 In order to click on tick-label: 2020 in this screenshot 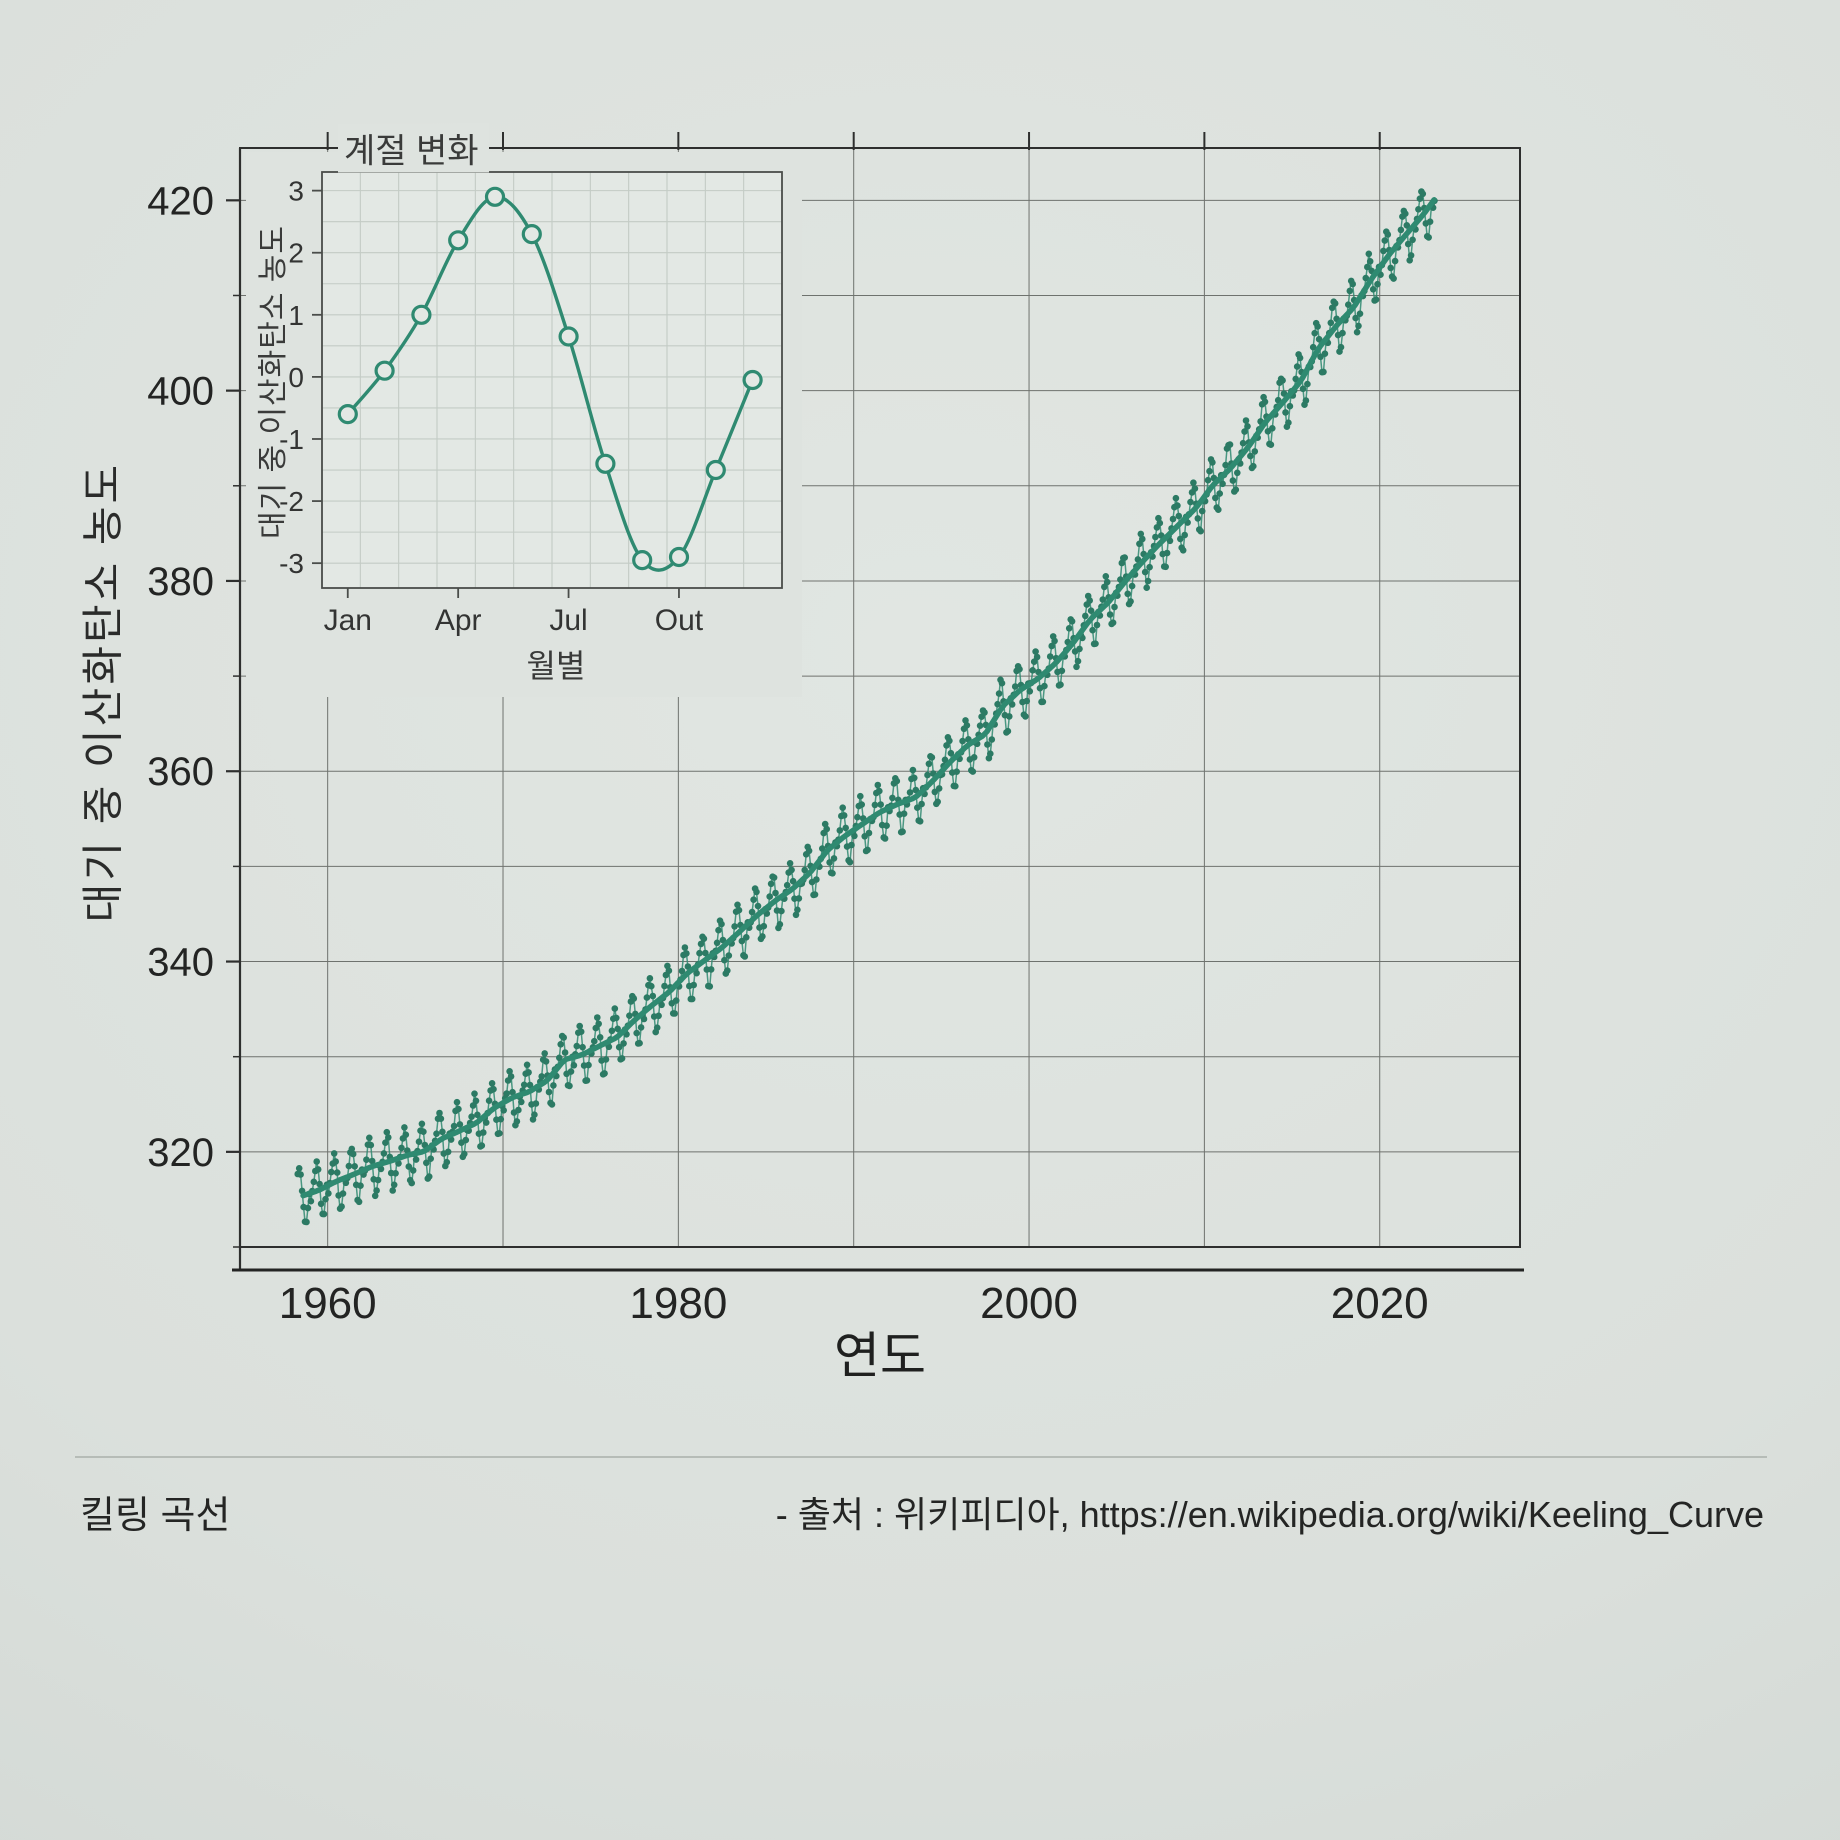, I will do `click(1380, 1303)`.